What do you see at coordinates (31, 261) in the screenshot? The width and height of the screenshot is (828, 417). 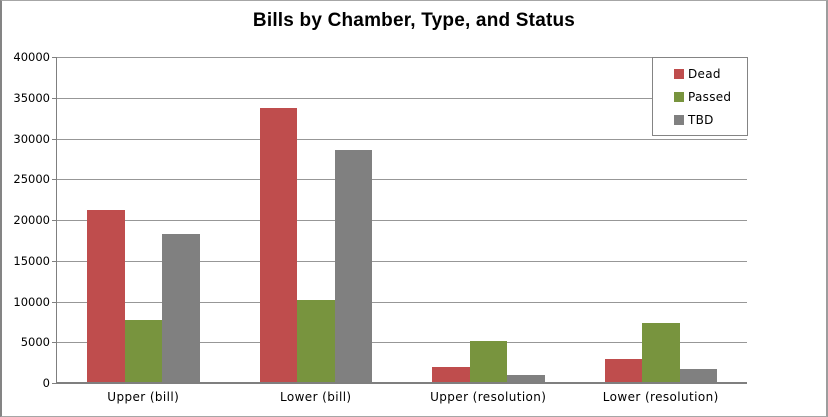 I see `y-axis-tick-label: 15000` at bounding box center [31, 261].